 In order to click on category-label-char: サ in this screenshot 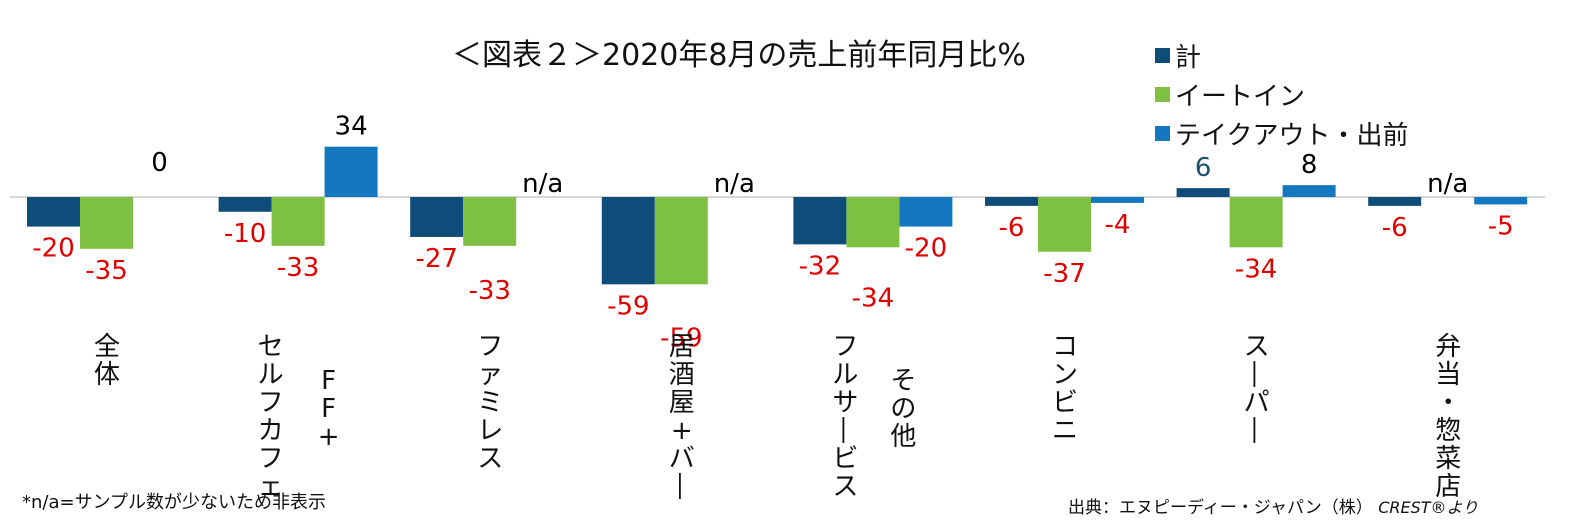, I will do `click(845, 403)`.